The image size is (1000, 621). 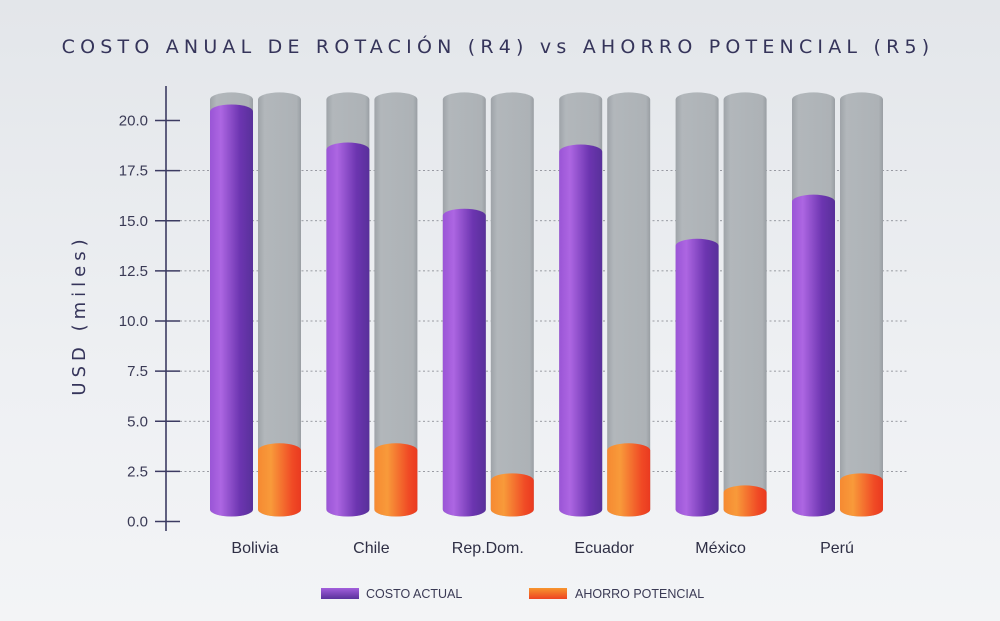 What do you see at coordinates (133, 271) in the screenshot?
I see `y-tick-label: 12.5` at bounding box center [133, 271].